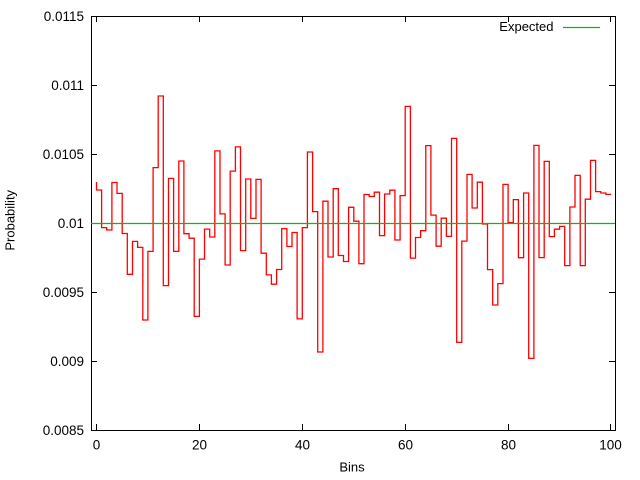 The image size is (640, 480). I want to click on svg-text: 0.0105, so click(63, 154).